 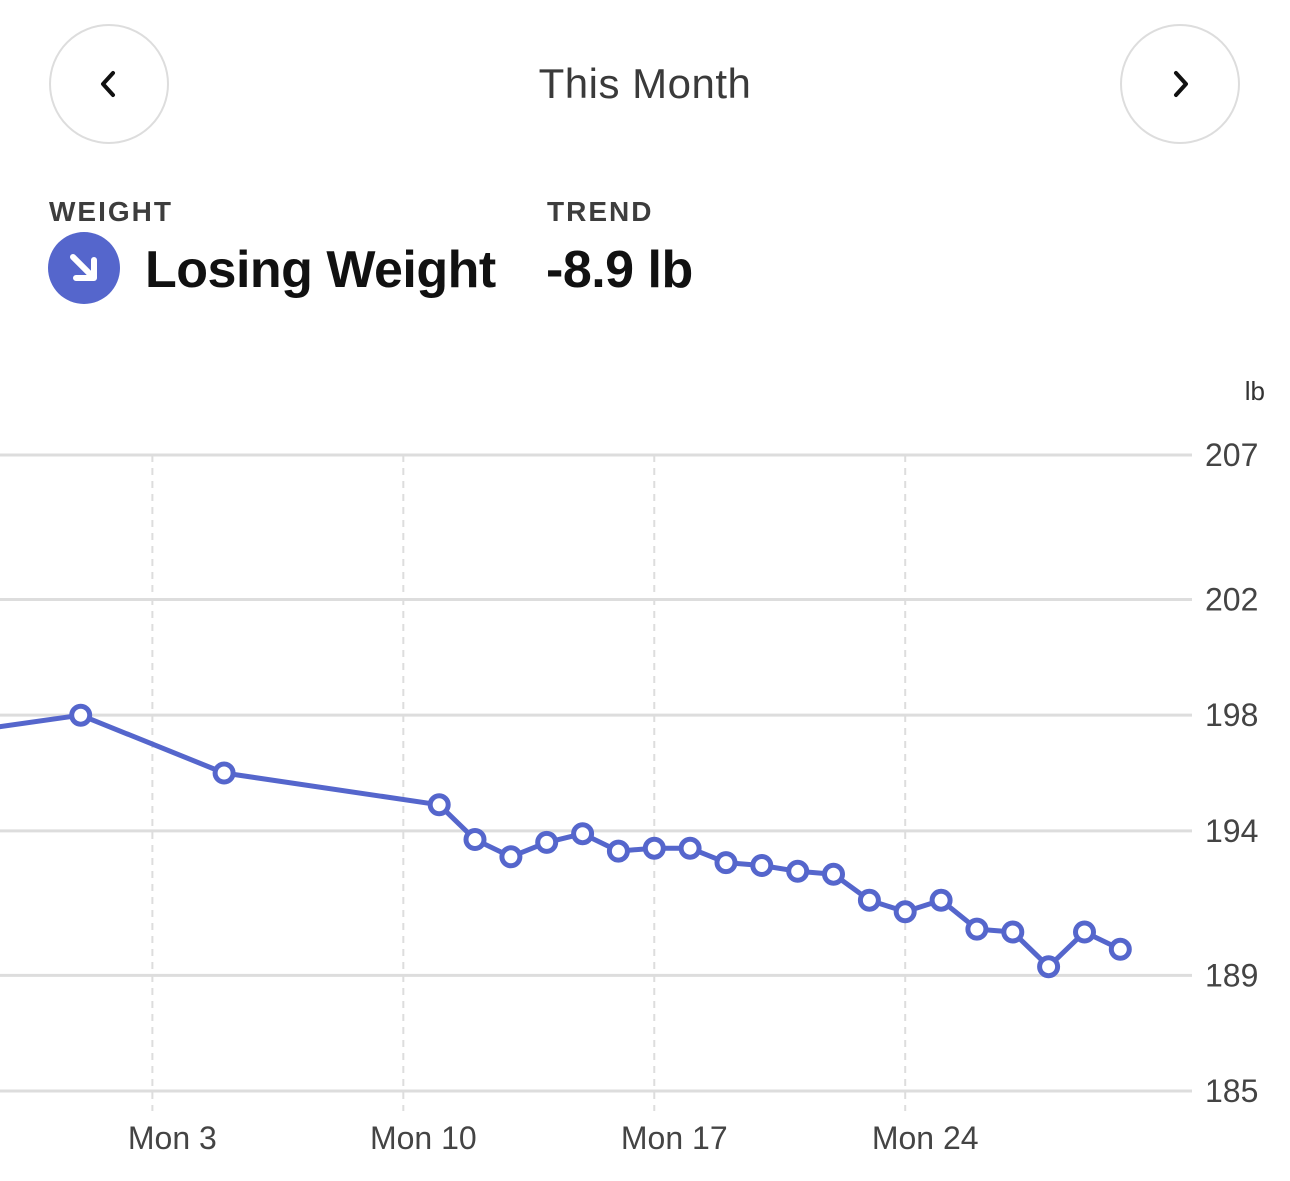 What do you see at coordinates (645, 83) in the screenshot?
I see `period-title: This Month` at bounding box center [645, 83].